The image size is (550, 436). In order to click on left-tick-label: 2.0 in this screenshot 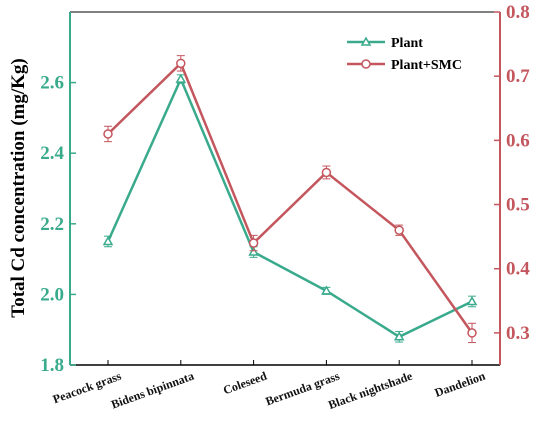, I will do `click(52, 294)`.